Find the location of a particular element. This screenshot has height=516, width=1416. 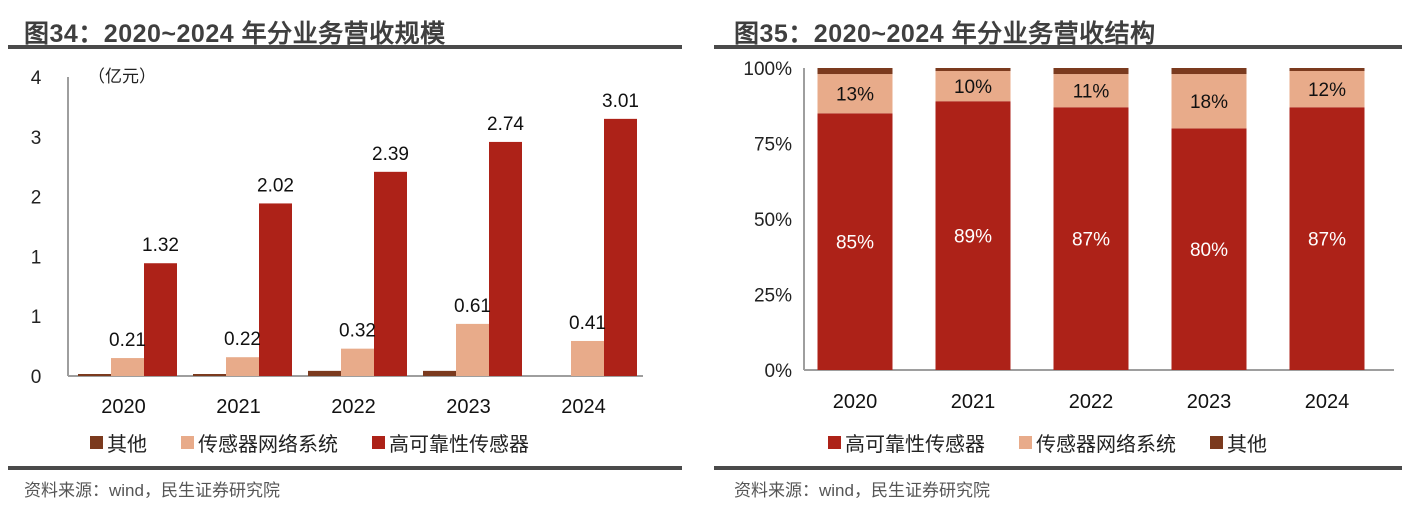

y-tick-label: 75% is located at coordinates (773, 145).